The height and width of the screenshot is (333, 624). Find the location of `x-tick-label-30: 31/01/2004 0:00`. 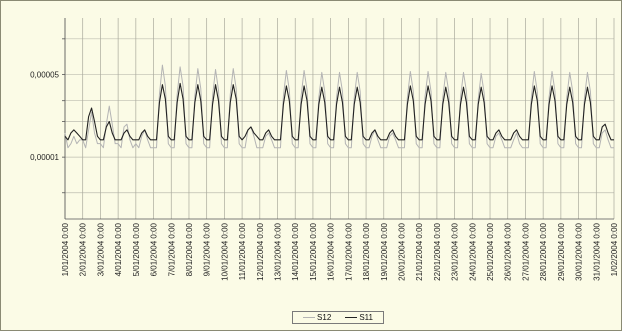

x-tick-label-30: 31/01/2004 0:00 is located at coordinates (596, 251).